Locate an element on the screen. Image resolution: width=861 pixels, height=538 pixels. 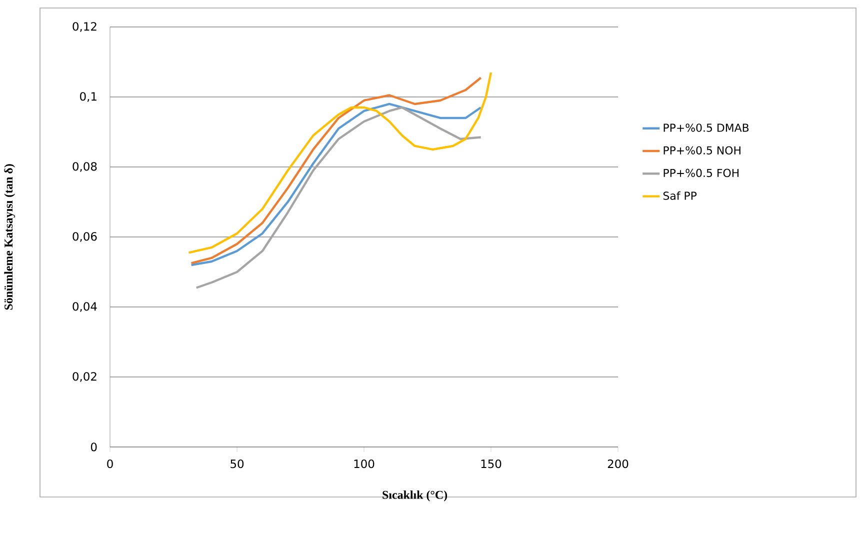
legend-label: Saf PP is located at coordinates (680, 195).